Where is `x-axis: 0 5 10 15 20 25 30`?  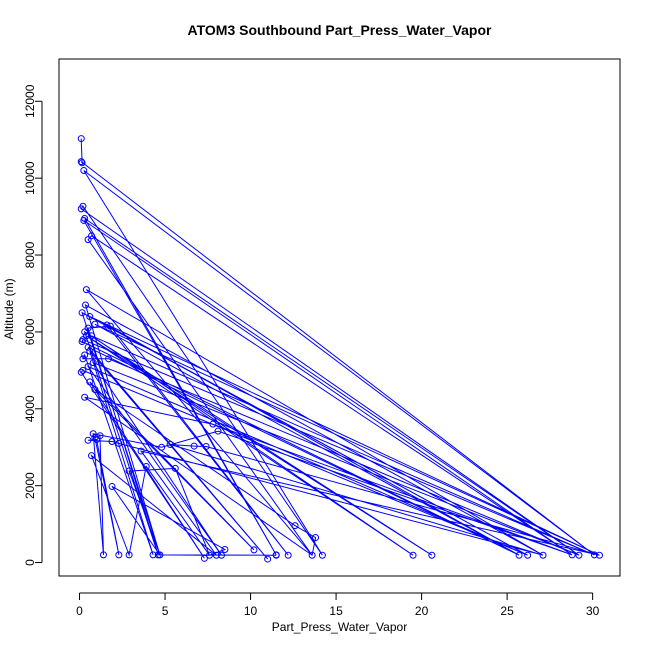
x-axis: 0 5 10 15 20 25 30 is located at coordinates (338, 605).